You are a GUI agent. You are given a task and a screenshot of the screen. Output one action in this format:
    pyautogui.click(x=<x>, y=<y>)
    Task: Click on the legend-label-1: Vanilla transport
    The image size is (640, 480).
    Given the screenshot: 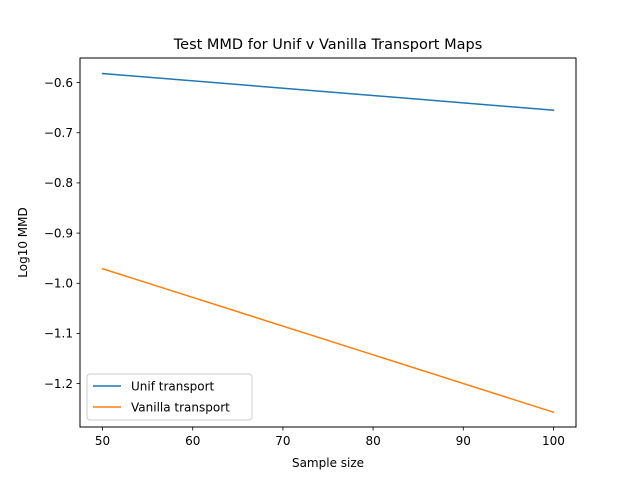 What is the action you would take?
    pyautogui.click(x=180, y=407)
    